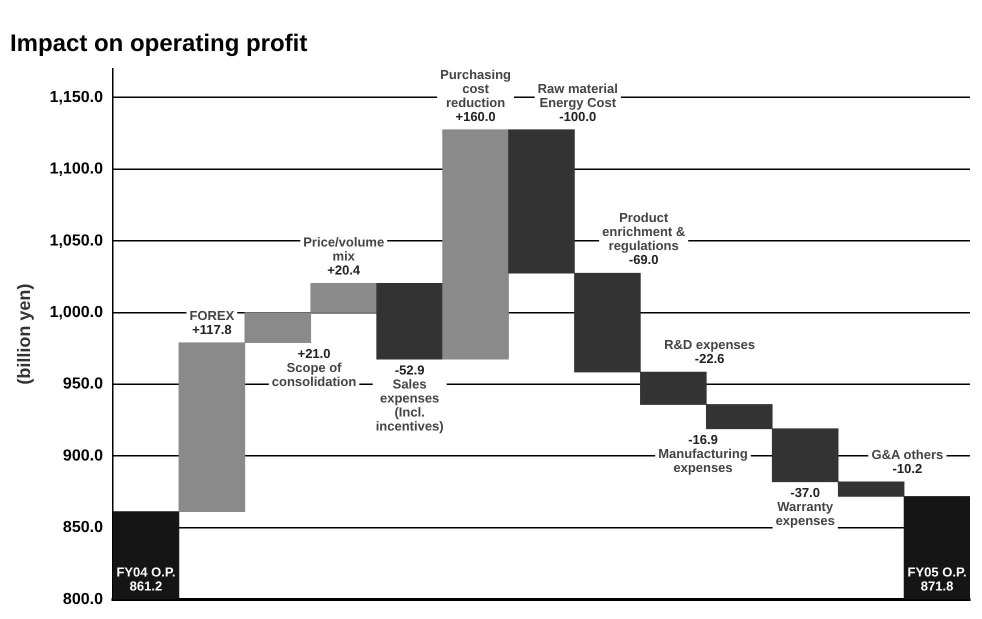 The width and height of the screenshot is (982, 619). Describe the element at coordinates (643, 260) in the screenshot. I see `data-label: -69.0` at that location.